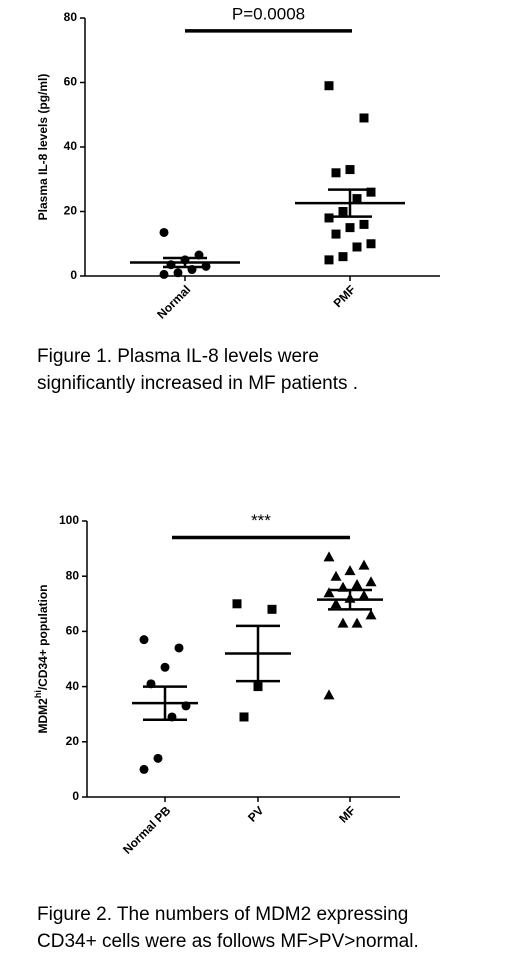  Describe the element at coordinates (255, 813) in the screenshot. I see `x-tick-label: PV` at that location.